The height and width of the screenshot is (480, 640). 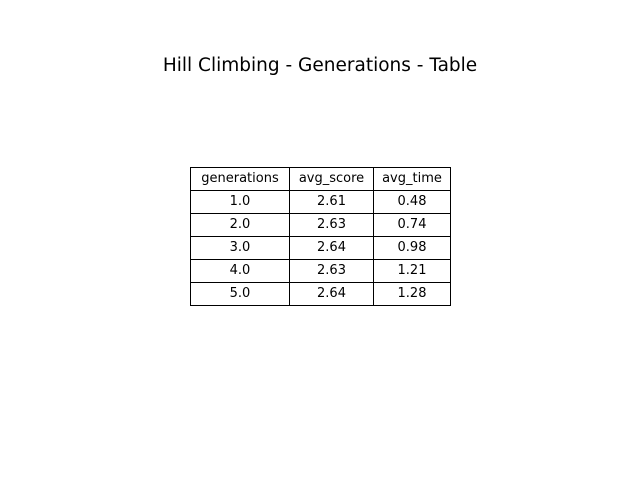 What do you see at coordinates (412, 294) in the screenshot?
I see `table-cell-avg-time: 1.28` at bounding box center [412, 294].